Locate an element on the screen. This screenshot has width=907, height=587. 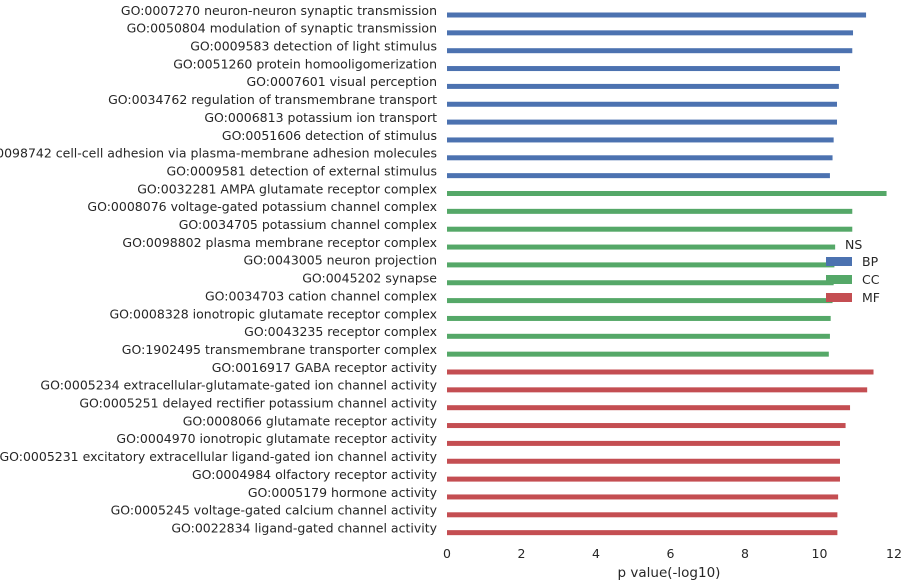
category-label: GO:0034705 potassium channel complex is located at coordinates (308, 224).